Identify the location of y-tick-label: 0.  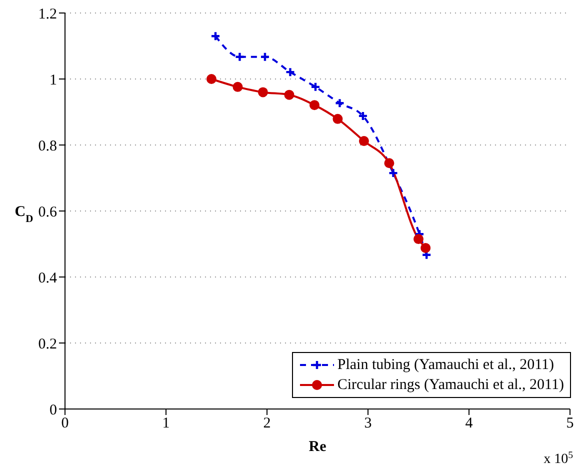
(53, 410).